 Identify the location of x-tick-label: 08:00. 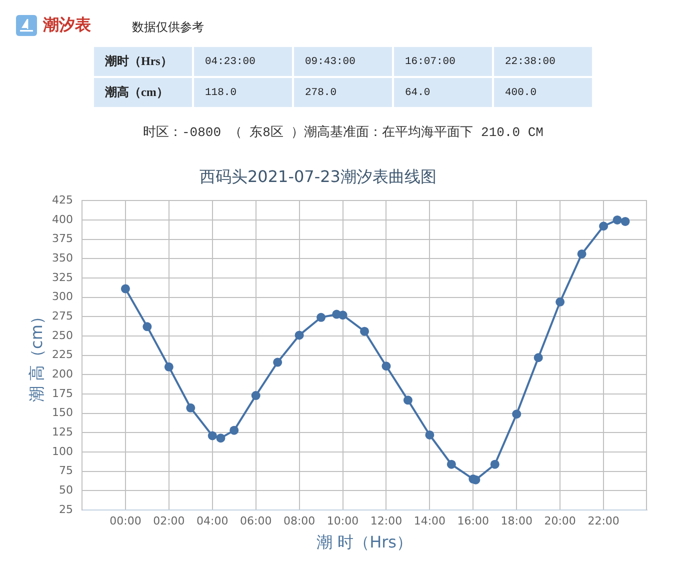
(299, 521).